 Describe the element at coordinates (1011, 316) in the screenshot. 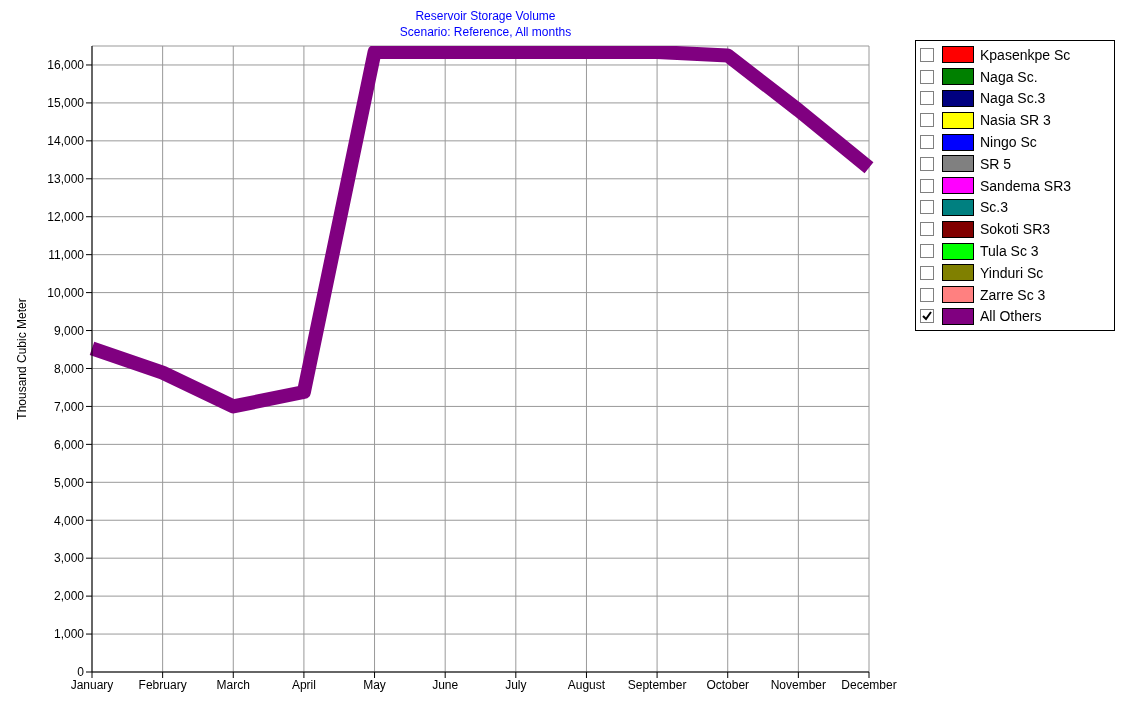

I see `legend-label: All Others` at that location.